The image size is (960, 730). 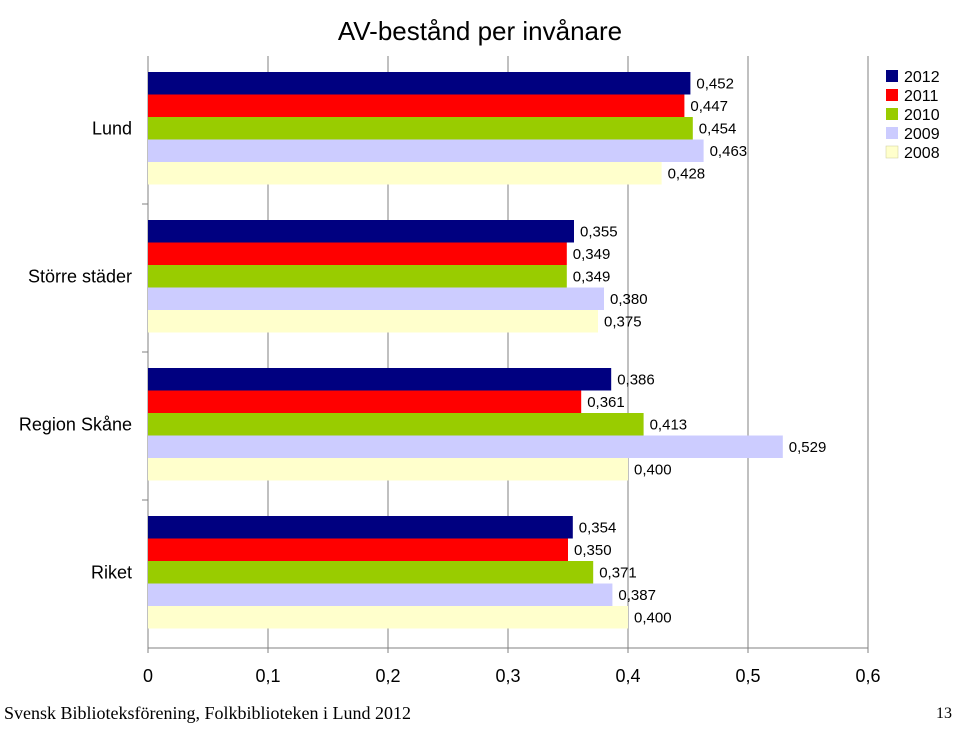 I want to click on data-label-1-1: 0,349, so click(x=592, y=254).